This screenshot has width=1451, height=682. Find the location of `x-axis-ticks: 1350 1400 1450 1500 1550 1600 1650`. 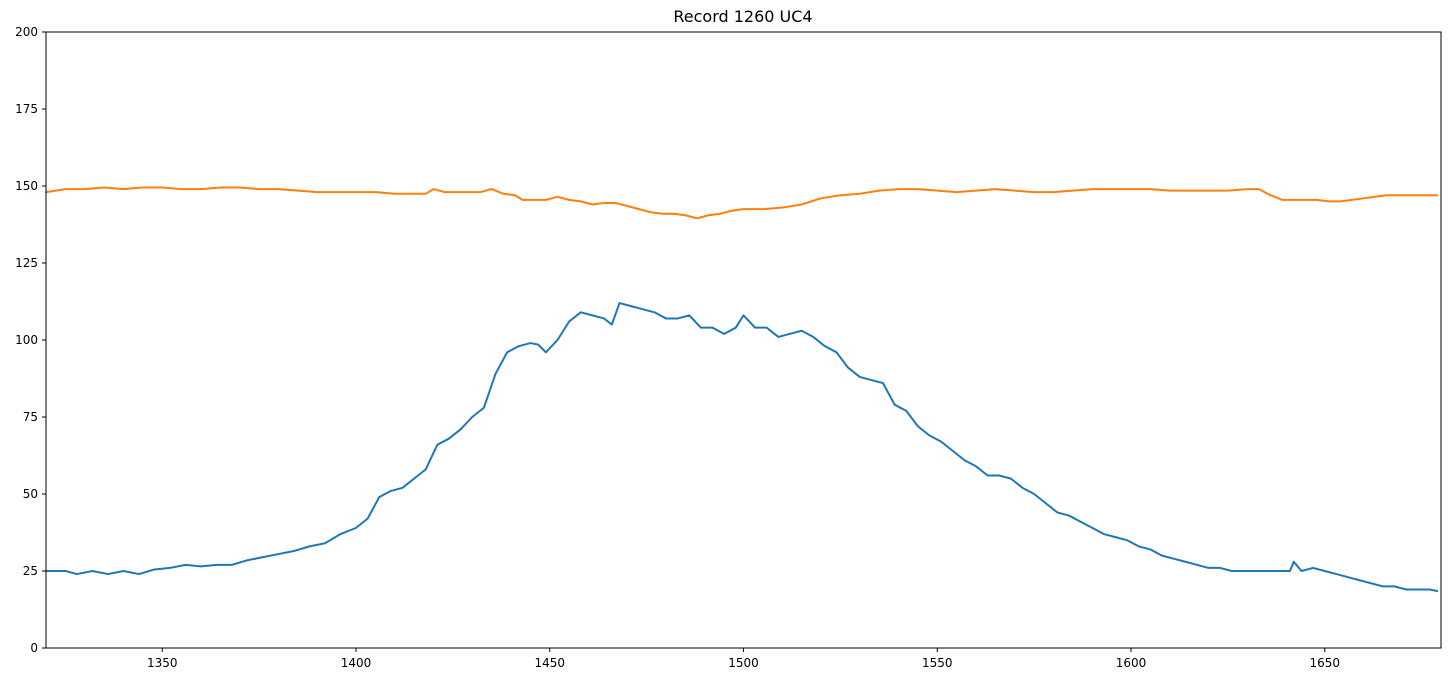

x-axis-ticks: 1350 1400 1450 1500 1550 1600 1650 is located at coordinates (743, 659).